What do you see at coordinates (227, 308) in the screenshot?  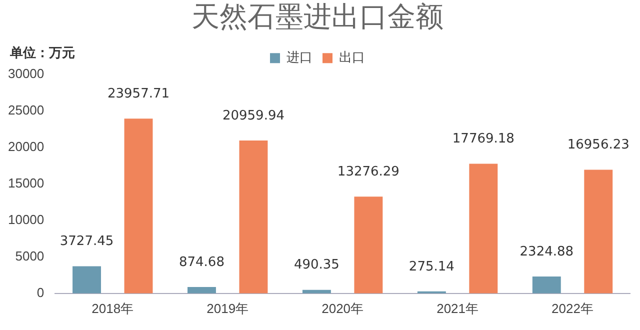 I see `x-tick-label: 2019年` at bounding box center [227, 308].